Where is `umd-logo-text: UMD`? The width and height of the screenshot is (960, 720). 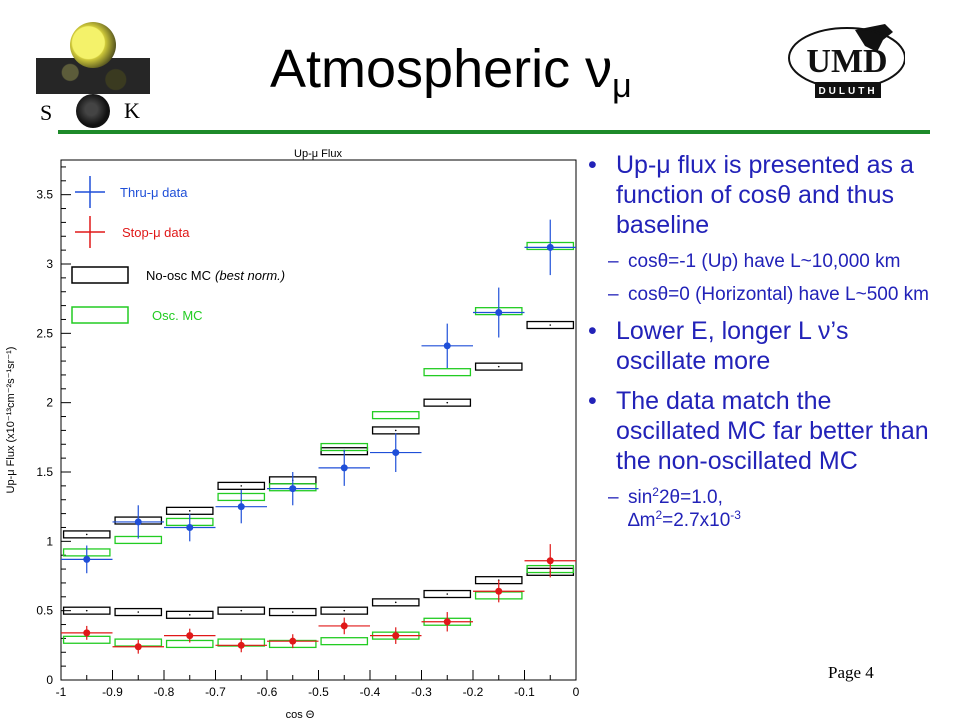 umd-logo-text: UMD is located at coordinates (846, 61).